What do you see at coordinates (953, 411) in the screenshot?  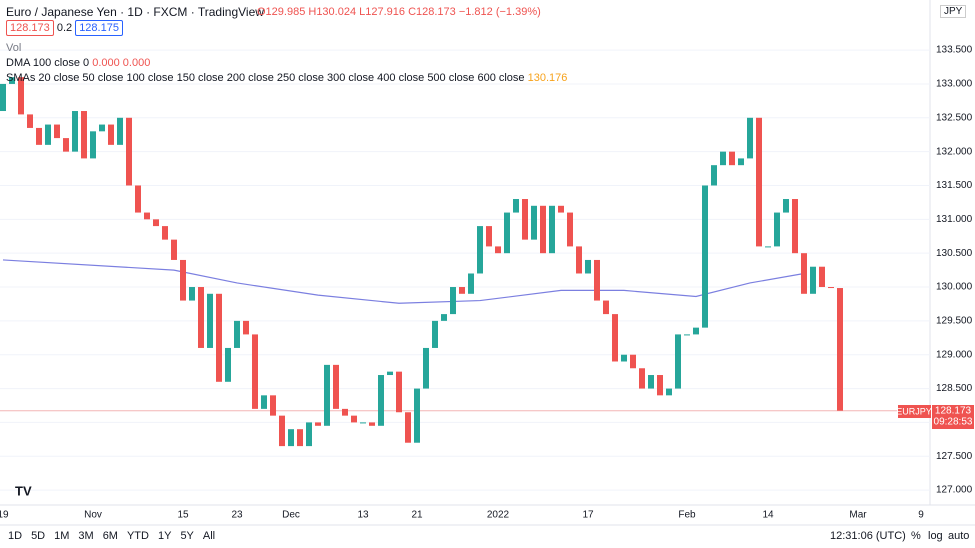 I see `last-price: 128.173` at bounding box center [953, 411].